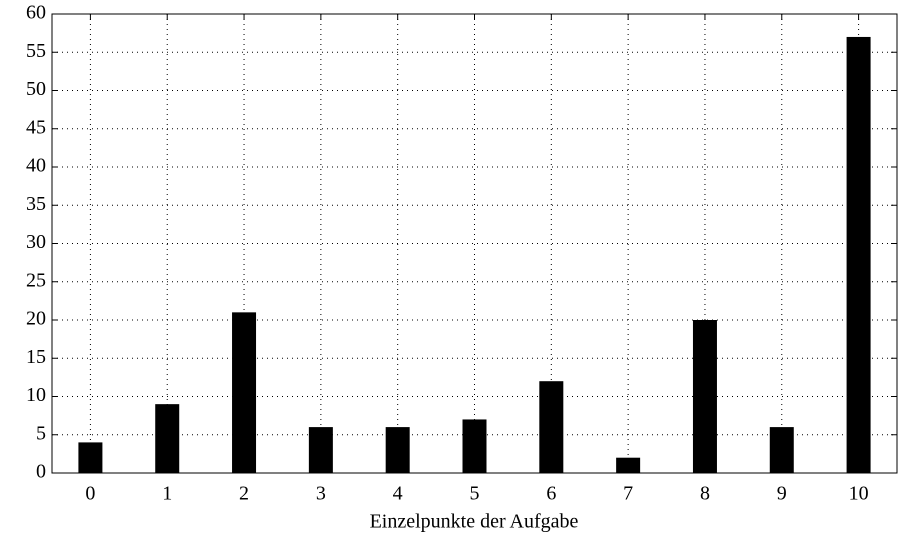 The image size is (902, 545). Describe the element at coordinates (782, 494) in the screenshot. I see `x-tick-label: 9` at that location.